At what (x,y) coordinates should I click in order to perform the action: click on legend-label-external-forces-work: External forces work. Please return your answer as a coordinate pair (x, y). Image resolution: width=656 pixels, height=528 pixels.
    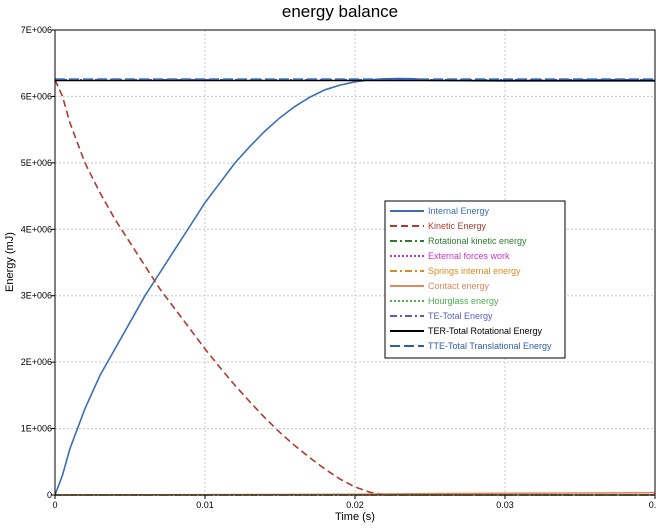
    Looking at the image, I should click on (469, 256).